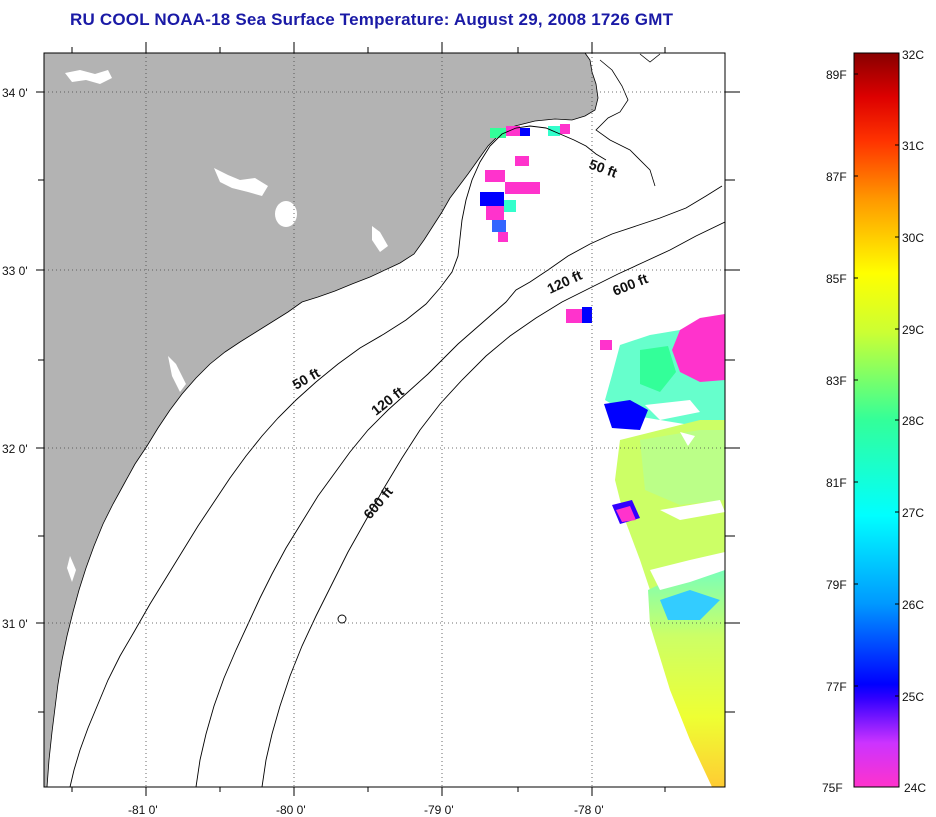 This screenshot has width=936, height=817. What do you see at coordinates (836, 279) in the screenshot?
I see `cb-label-85f: 85F` at bounding box center [836, 279].